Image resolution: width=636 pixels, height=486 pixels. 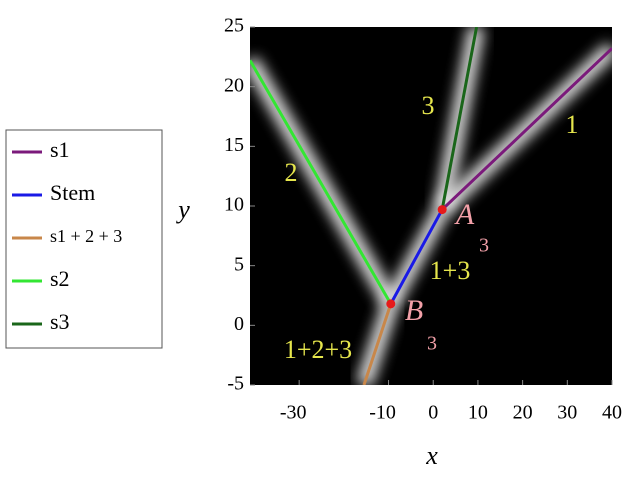 I want to click on x-tick-label: -10, so click(x=382, y=413).